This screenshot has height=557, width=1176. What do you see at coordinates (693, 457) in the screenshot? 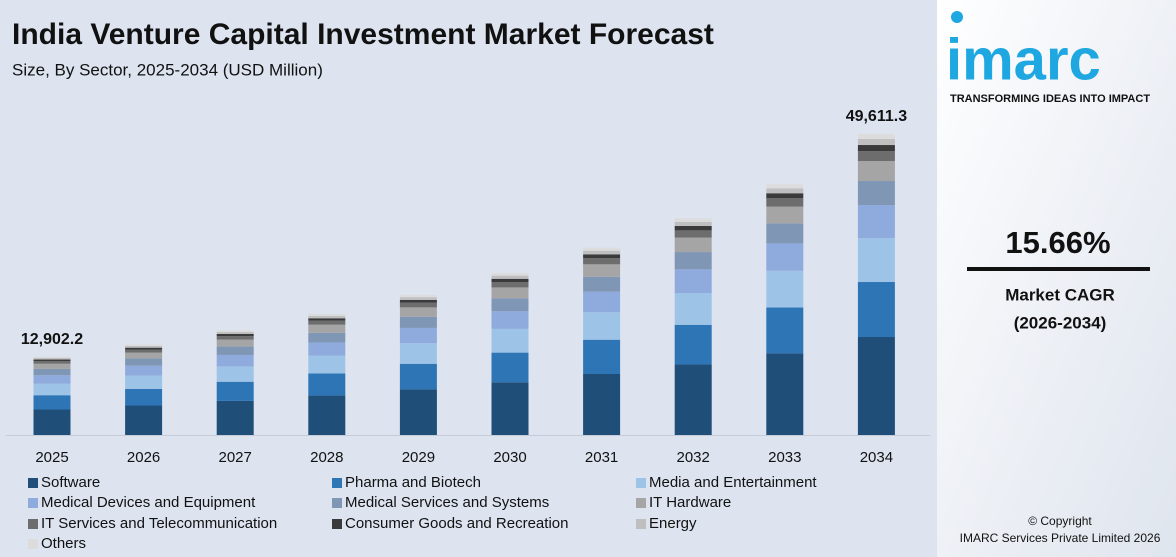
I see `x-tick-label: 2032` at bounding box center [693, 457].